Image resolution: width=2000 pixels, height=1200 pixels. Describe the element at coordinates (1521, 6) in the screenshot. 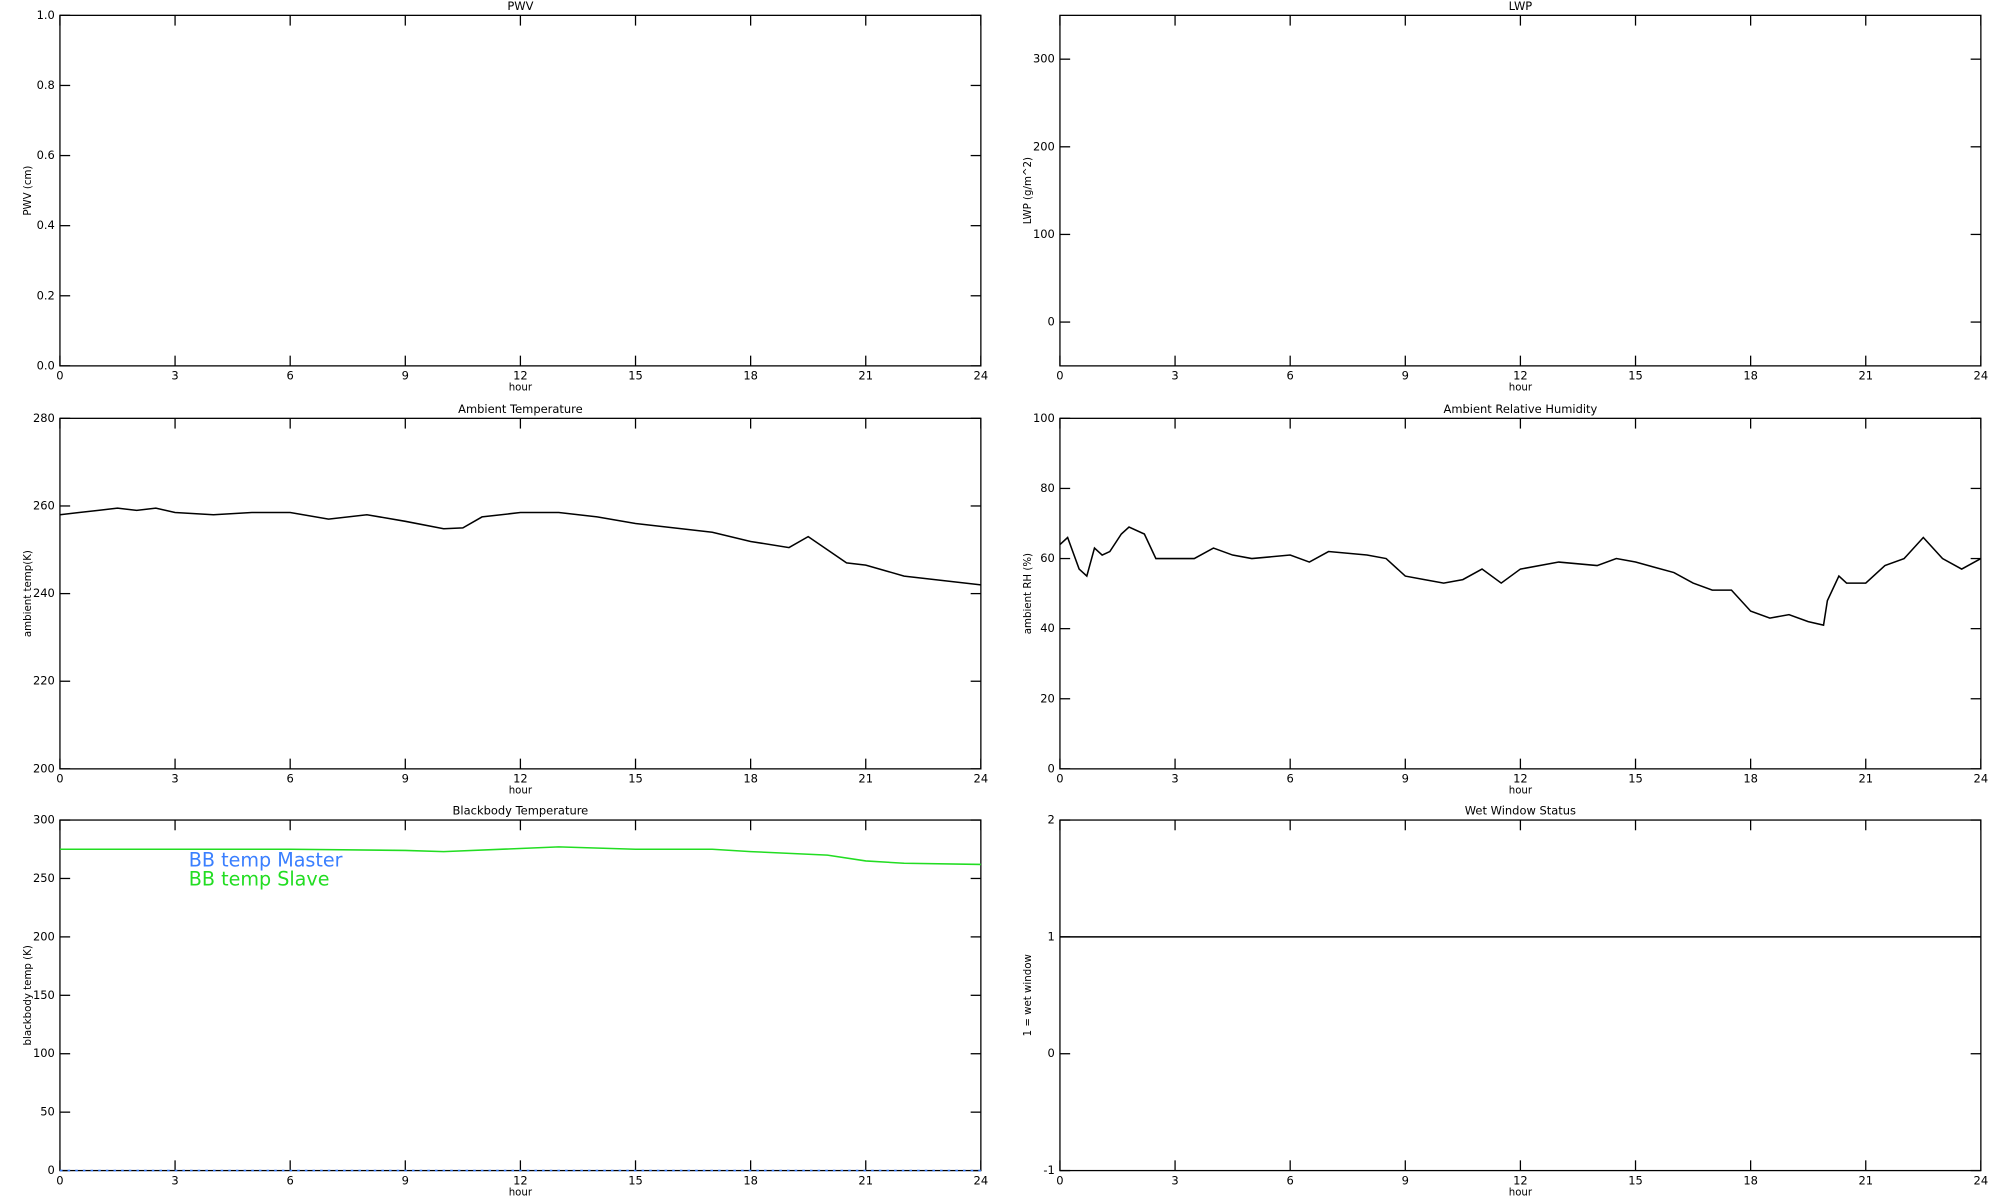

I see `chart-title: LWP` at that location.